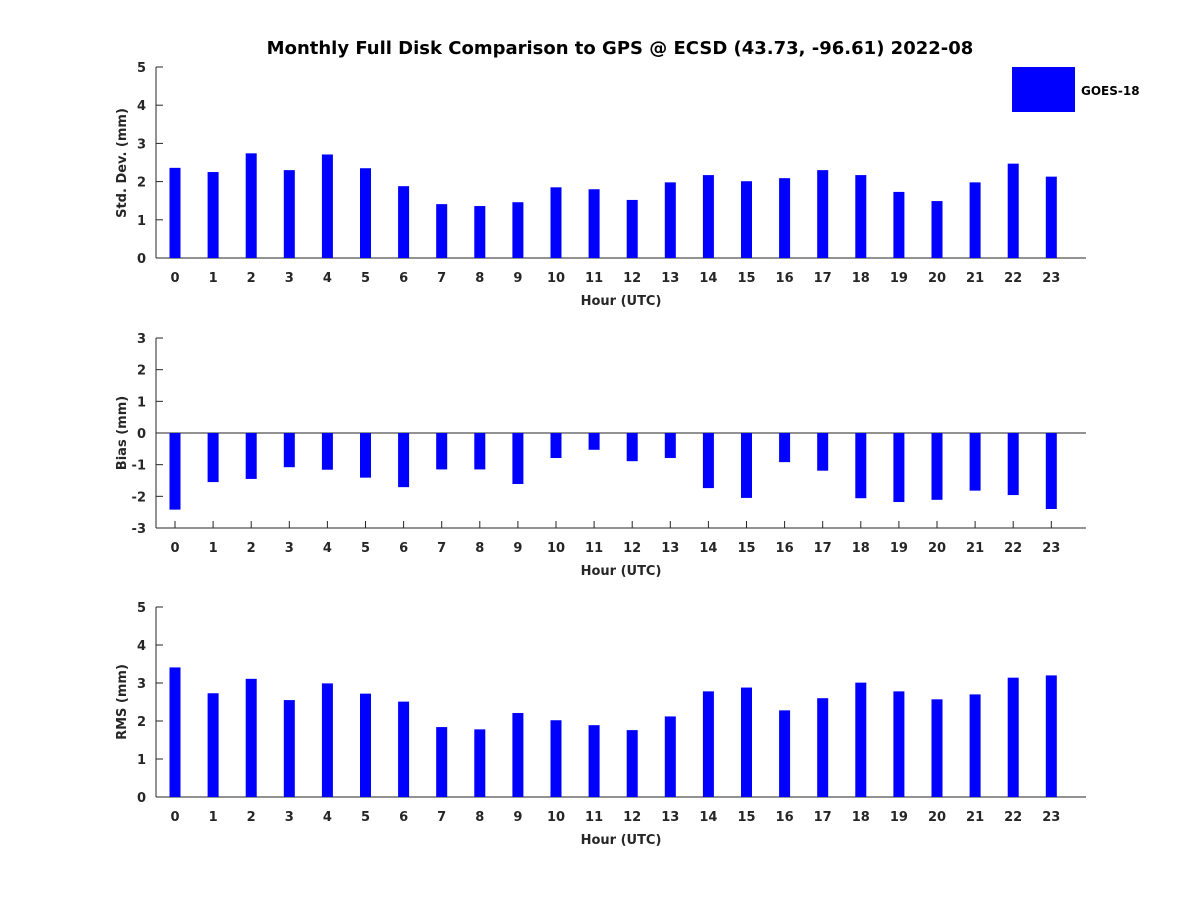  Describe the element at coordinates (365, 278) in the screenshot. I see `x-tick-label: 5` at that location.